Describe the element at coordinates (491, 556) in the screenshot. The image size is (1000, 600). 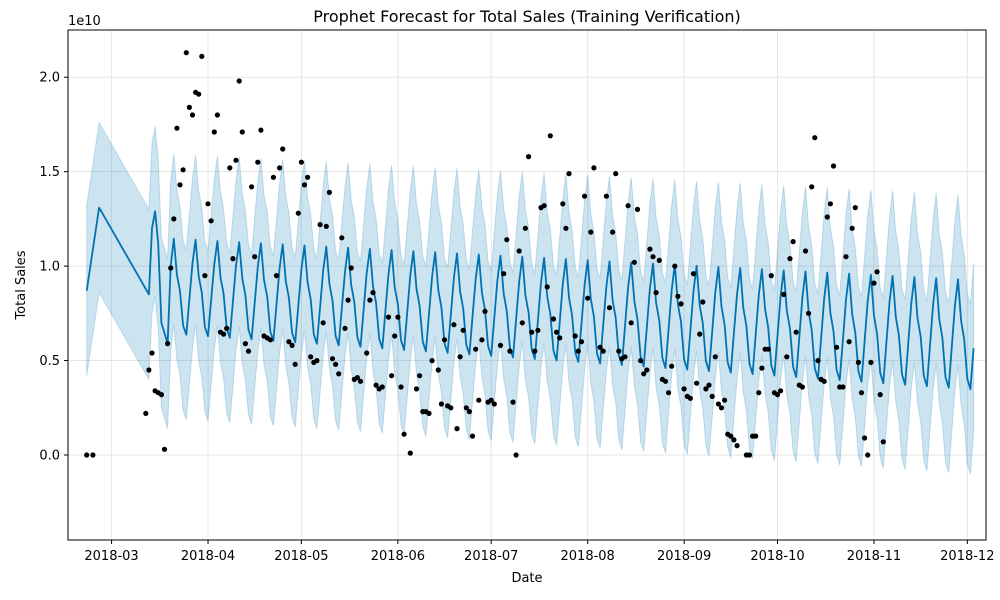
I see `x-tick-label: 2018-07` at that location.